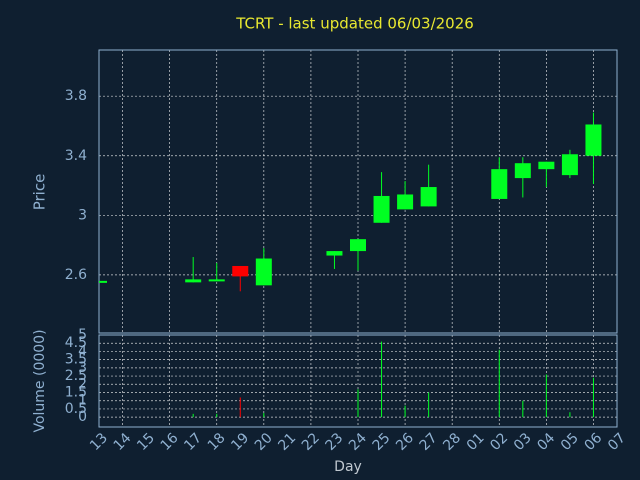  What do you see at coordinates (617, 442) in the screenshot?
I see `x-tick-label: 07` at bounding box center [617, 442].